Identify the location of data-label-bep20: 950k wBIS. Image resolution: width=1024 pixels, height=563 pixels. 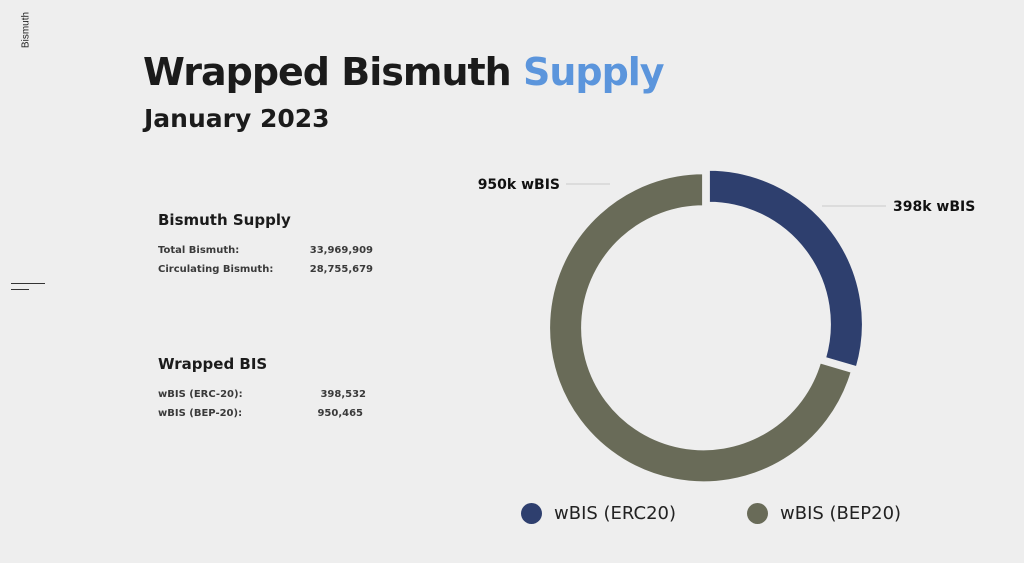
(519, 185).